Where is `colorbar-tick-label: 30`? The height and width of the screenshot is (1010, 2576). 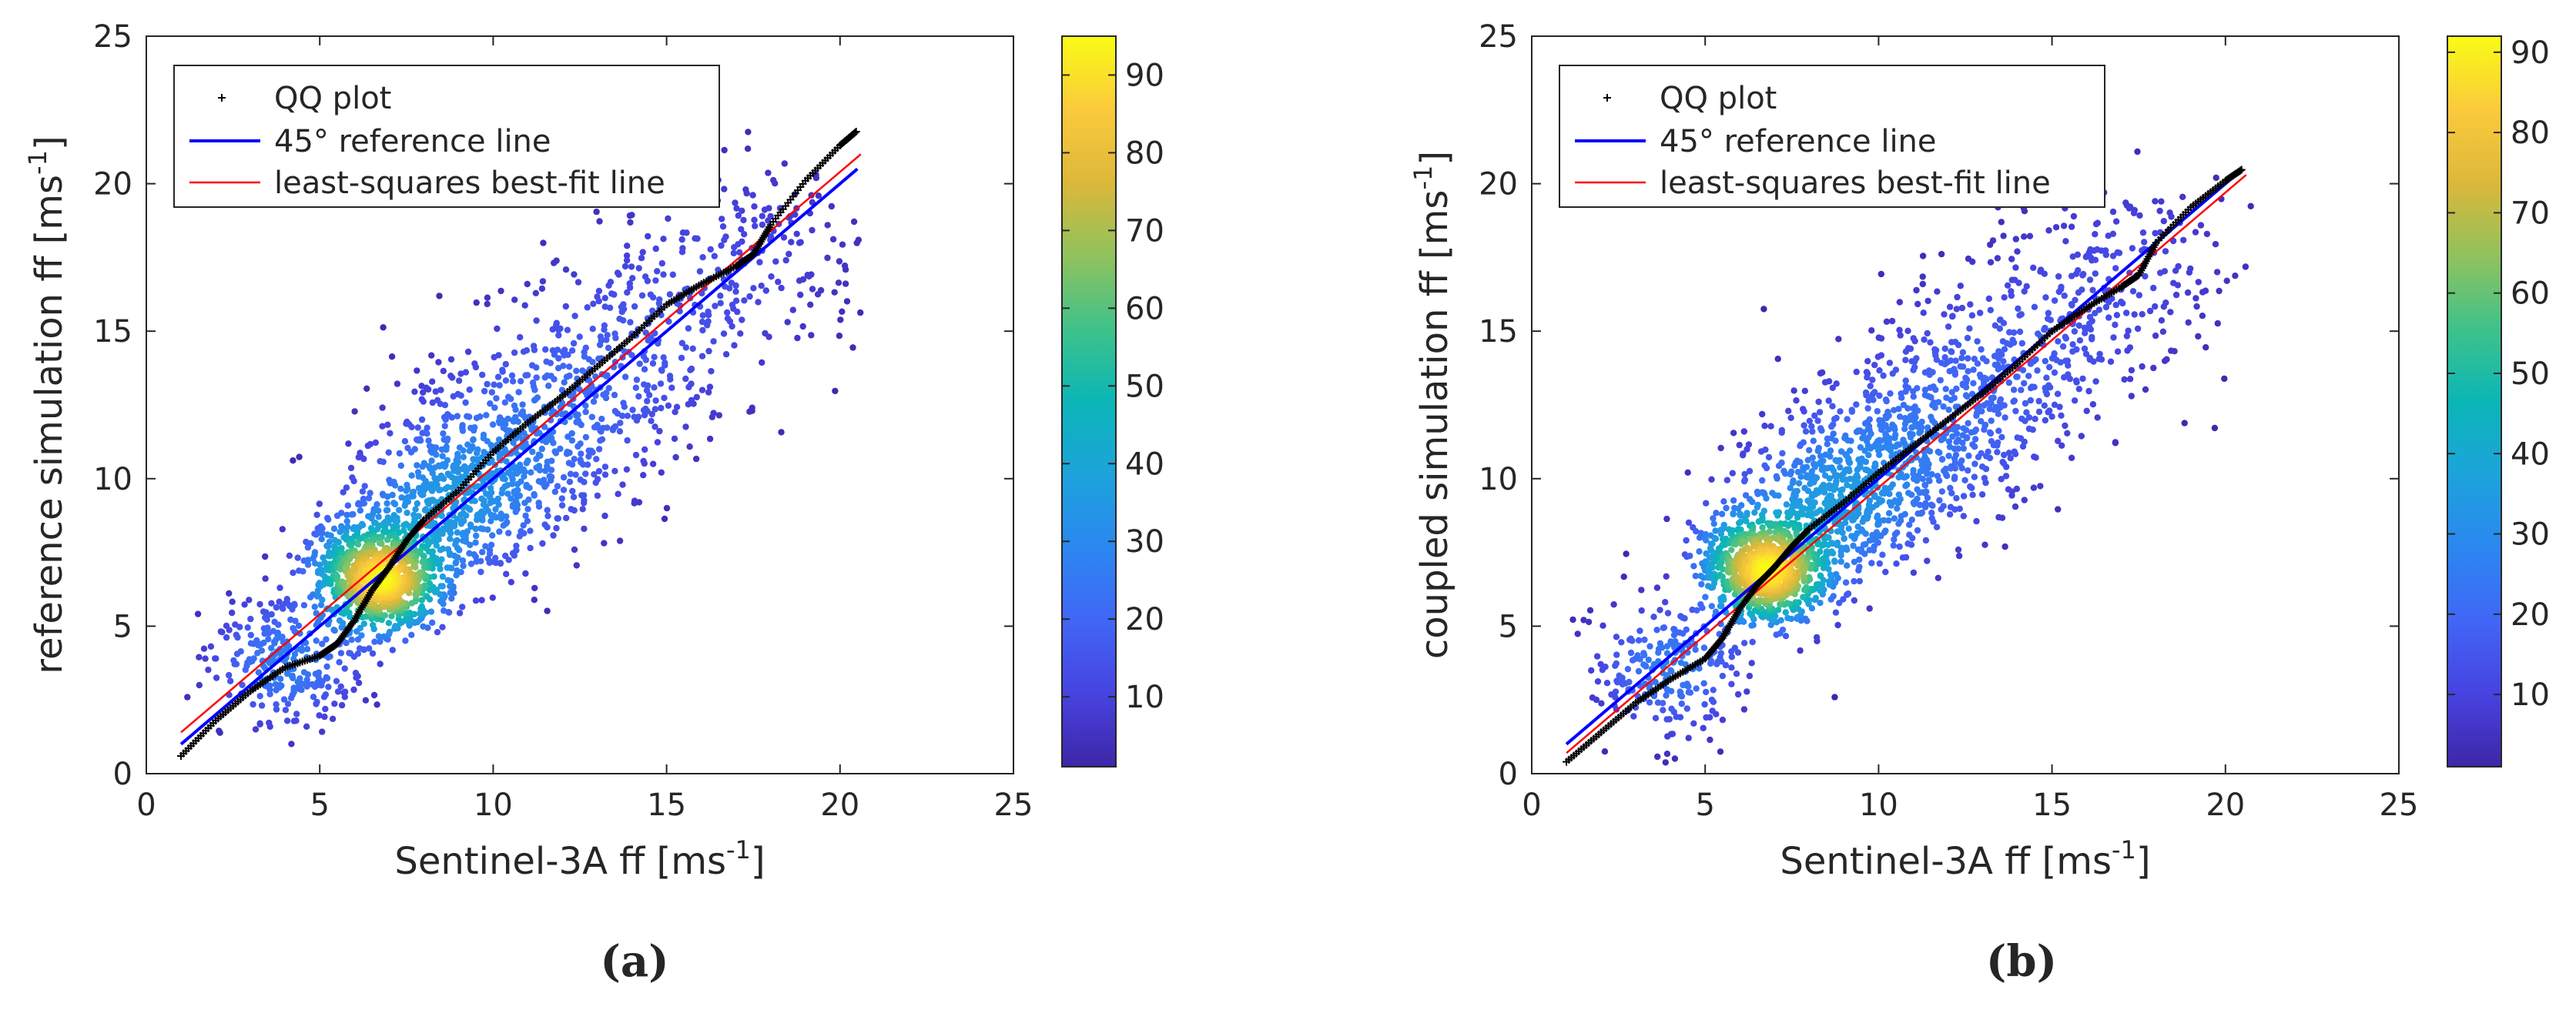
colorbar-tick-label: 30 is located at coordinates (1144, 542).